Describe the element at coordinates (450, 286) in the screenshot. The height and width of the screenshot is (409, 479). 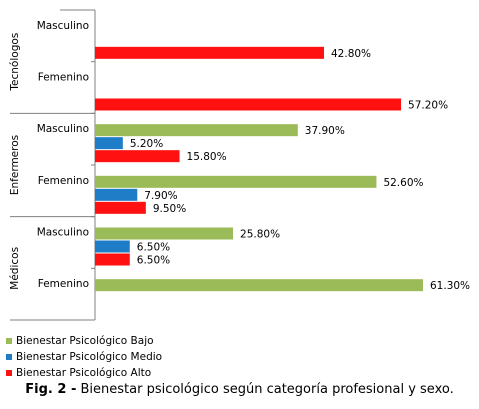
I see `data-label-bajo: 61.30%` at that location.